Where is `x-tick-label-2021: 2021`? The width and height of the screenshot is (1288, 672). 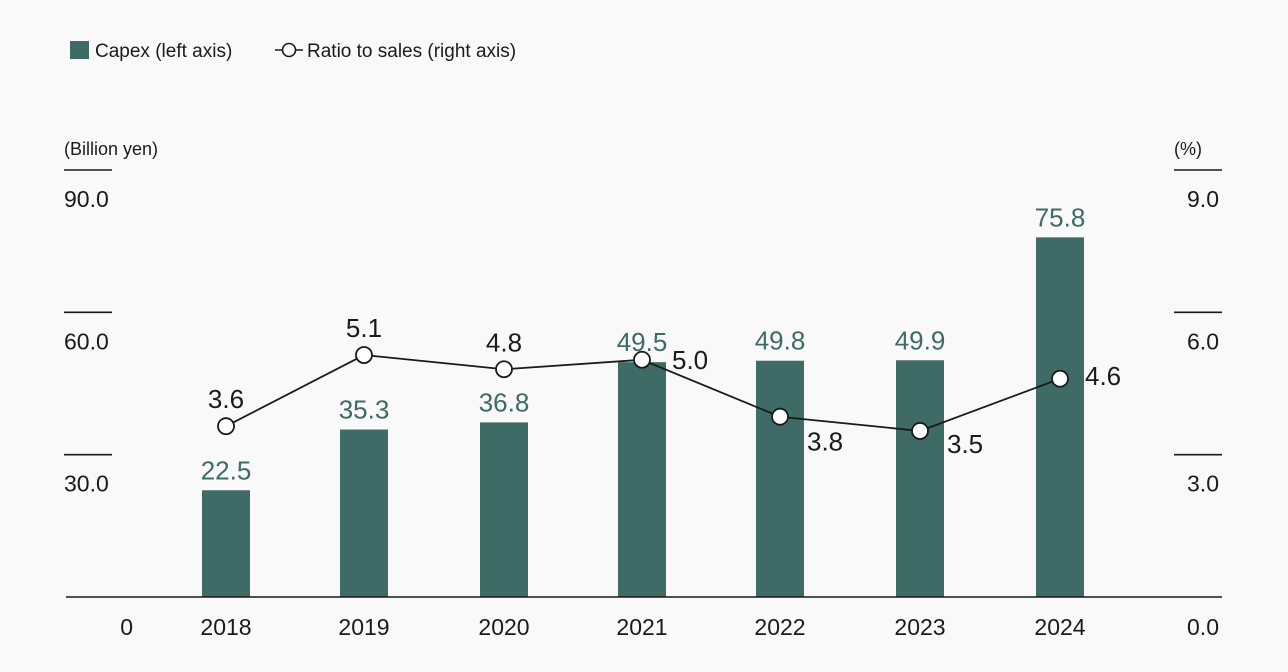
x-tick-label-2021: 2021 is located at coordinates (641, 627).